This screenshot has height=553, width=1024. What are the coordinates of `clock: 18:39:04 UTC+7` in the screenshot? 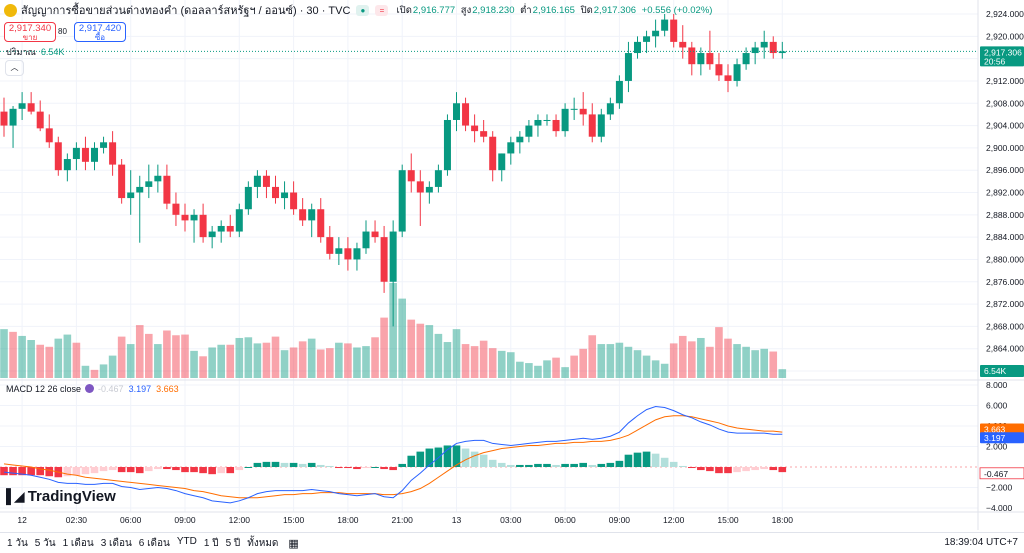 It's located at (981, 542).